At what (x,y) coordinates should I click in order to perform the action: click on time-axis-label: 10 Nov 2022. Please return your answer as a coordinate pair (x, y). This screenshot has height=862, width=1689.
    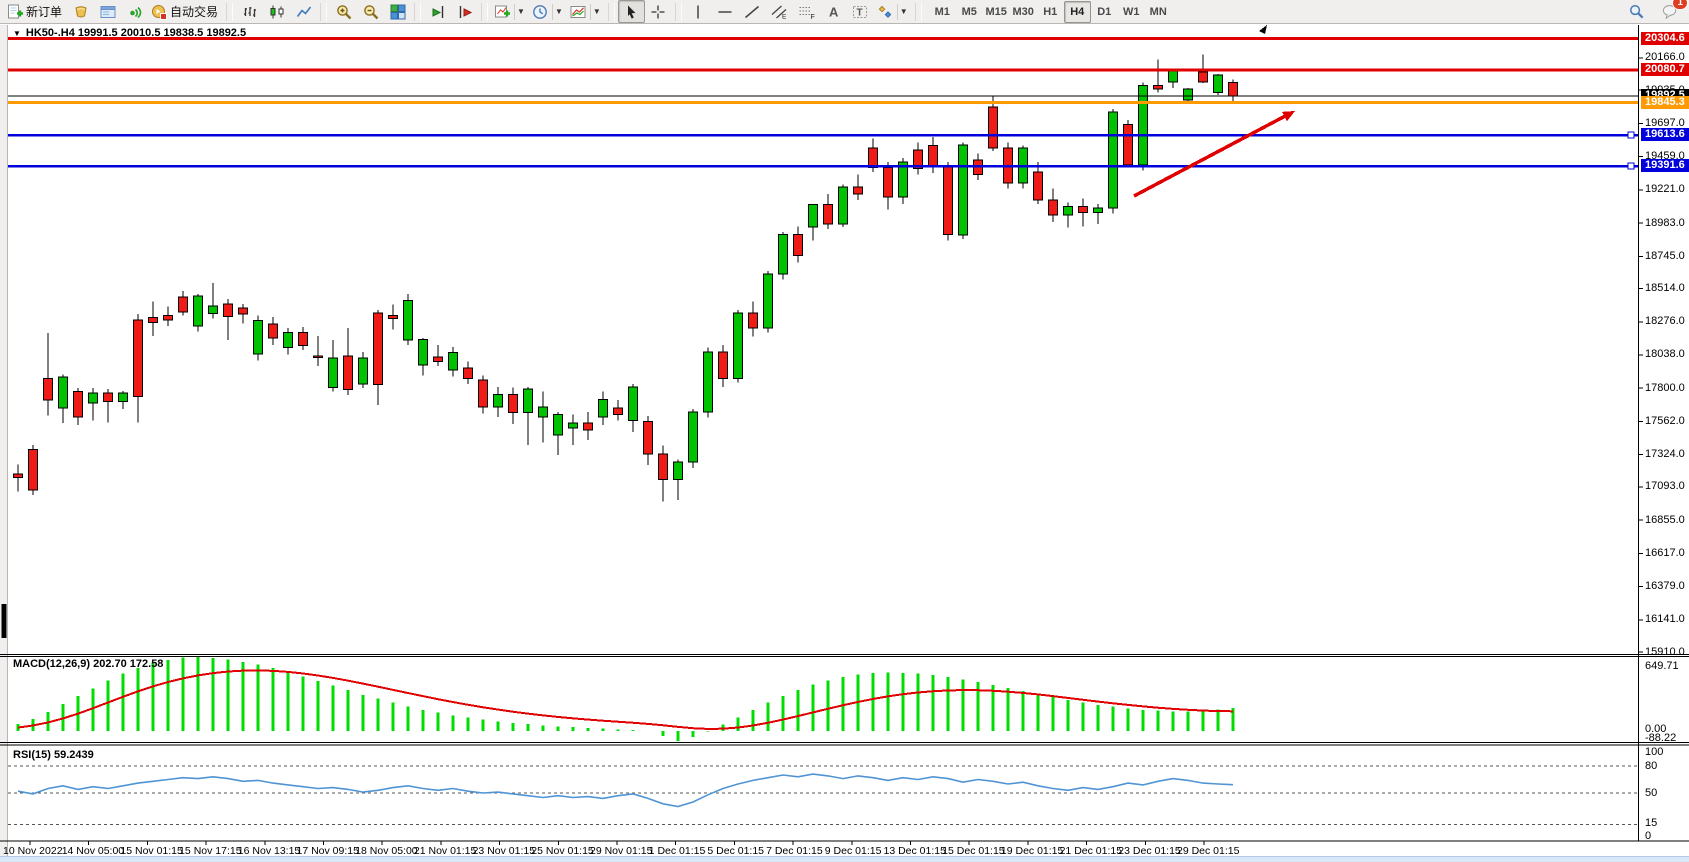
    Looking at the image, I should click on (33, 851).